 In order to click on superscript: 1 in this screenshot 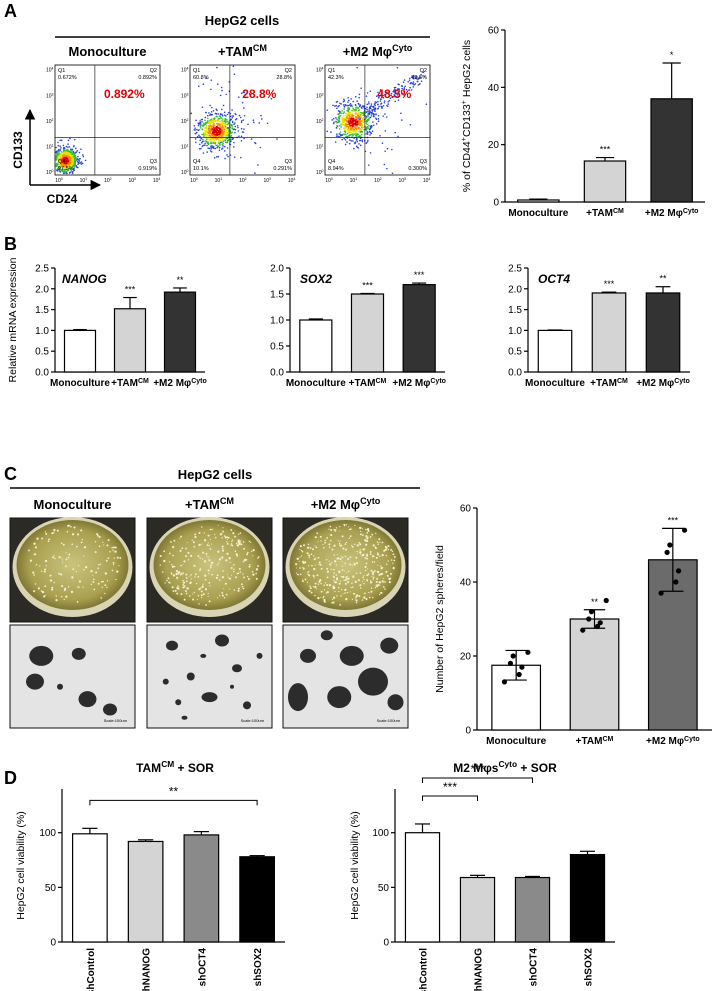, I will do `click(221, 179)`.